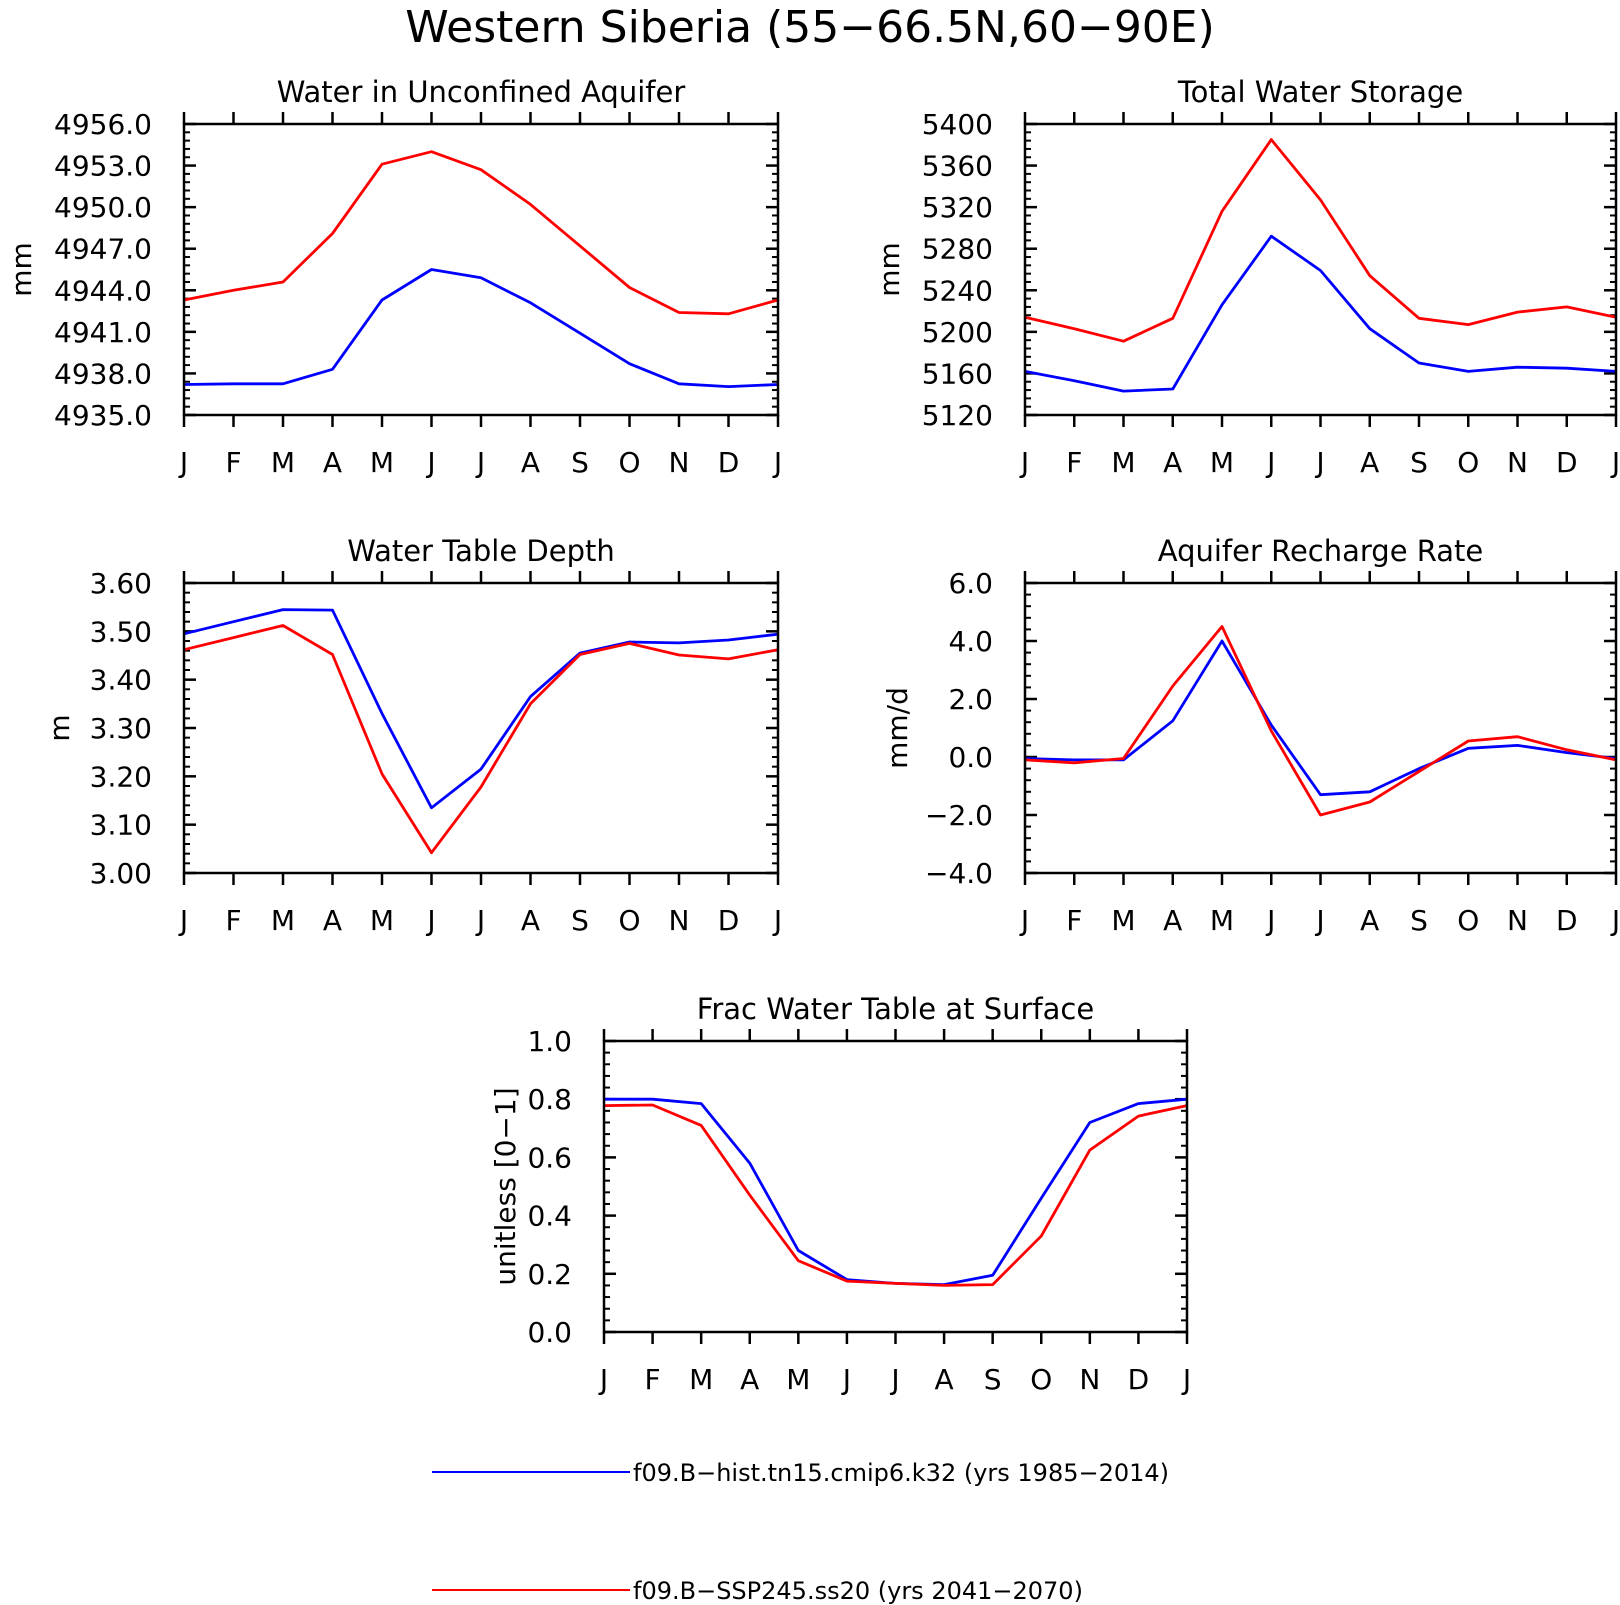  What do you see at coordinates (103, 124) in the screenshot?
I see `y-tick-label: 4956.0` at bounding box center [103, 124].